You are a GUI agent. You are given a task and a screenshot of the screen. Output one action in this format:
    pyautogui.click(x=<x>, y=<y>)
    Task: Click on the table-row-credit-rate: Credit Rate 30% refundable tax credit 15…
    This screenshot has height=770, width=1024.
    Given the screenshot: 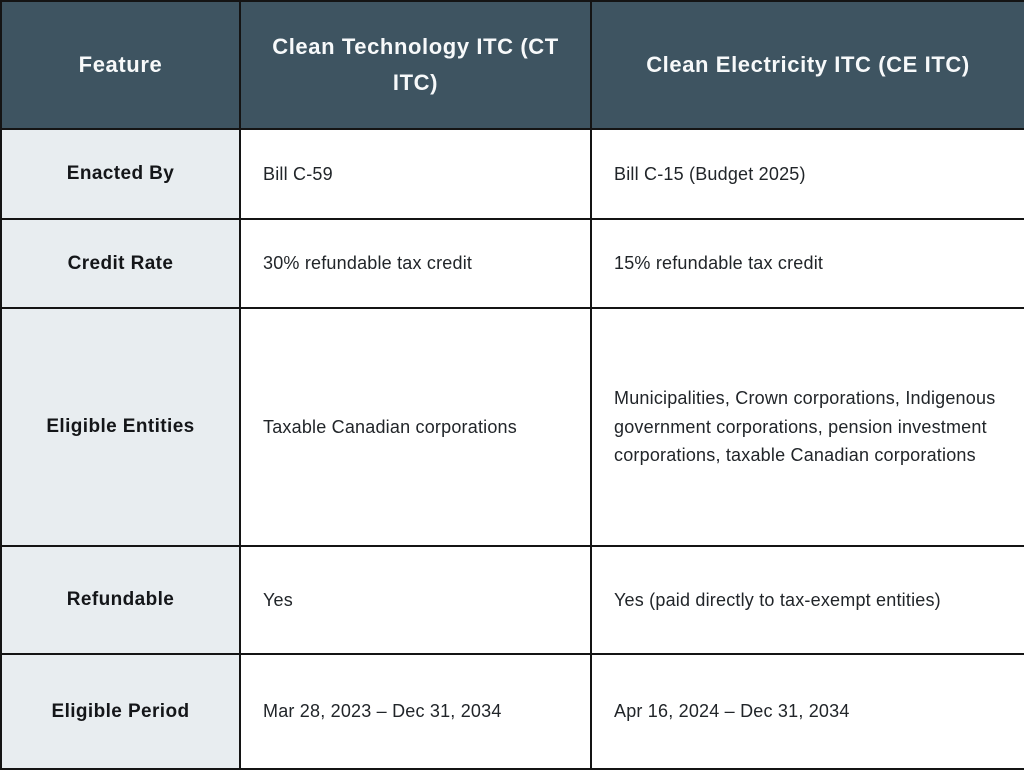 What is the action you would take?
    pyautogui.click(x=512, y=263)
    